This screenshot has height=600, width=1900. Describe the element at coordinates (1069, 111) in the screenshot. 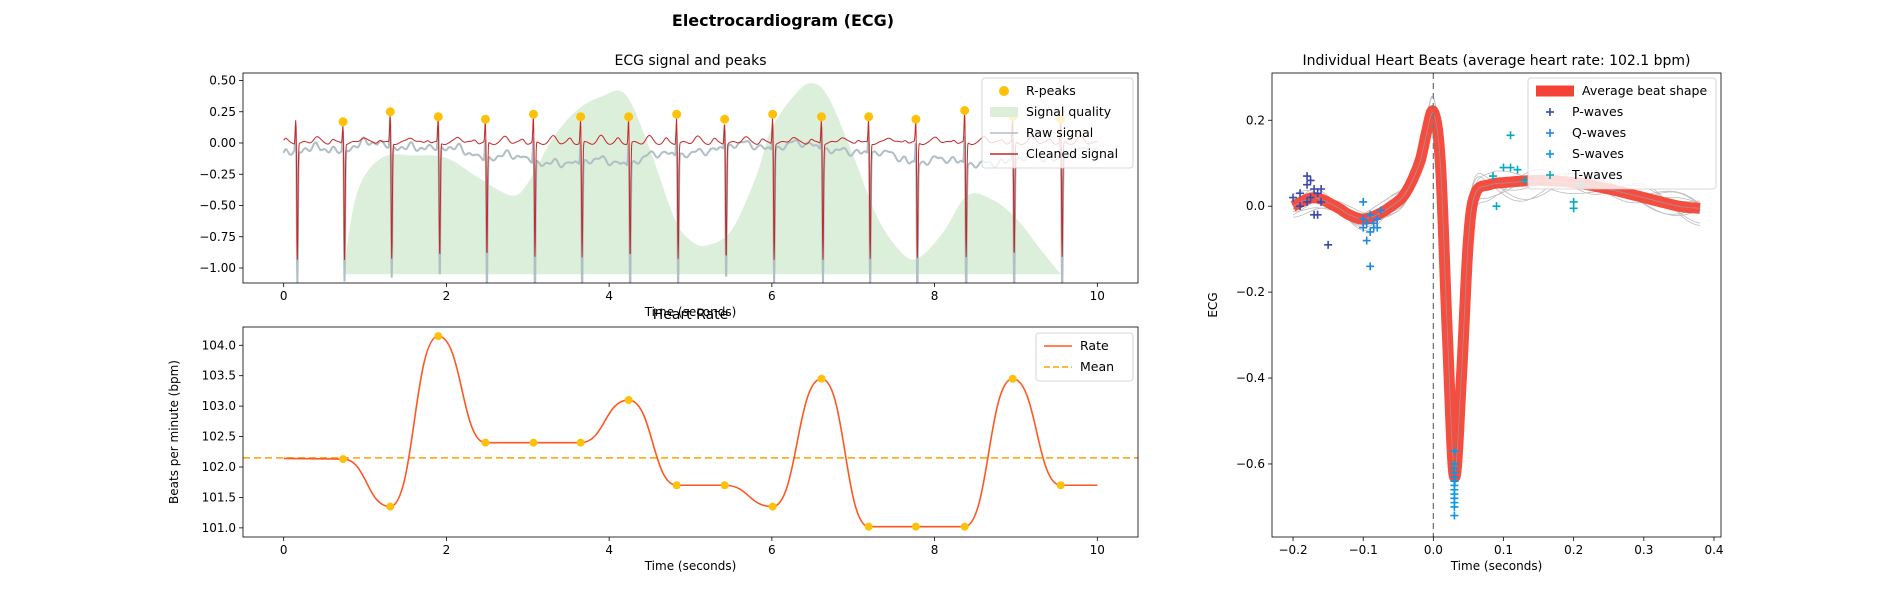

I see `legend-label: Signal quality` at that location.